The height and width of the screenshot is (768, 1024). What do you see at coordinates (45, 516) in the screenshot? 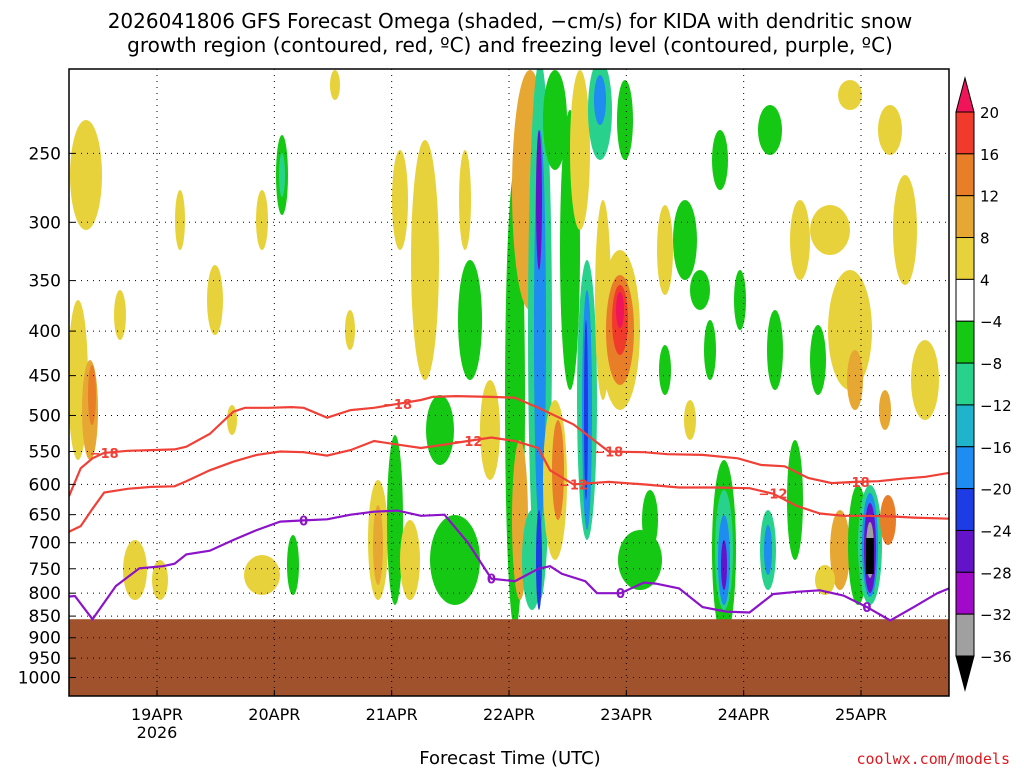
I see `y-tick-label: 650` at bounding box center [45, 516].